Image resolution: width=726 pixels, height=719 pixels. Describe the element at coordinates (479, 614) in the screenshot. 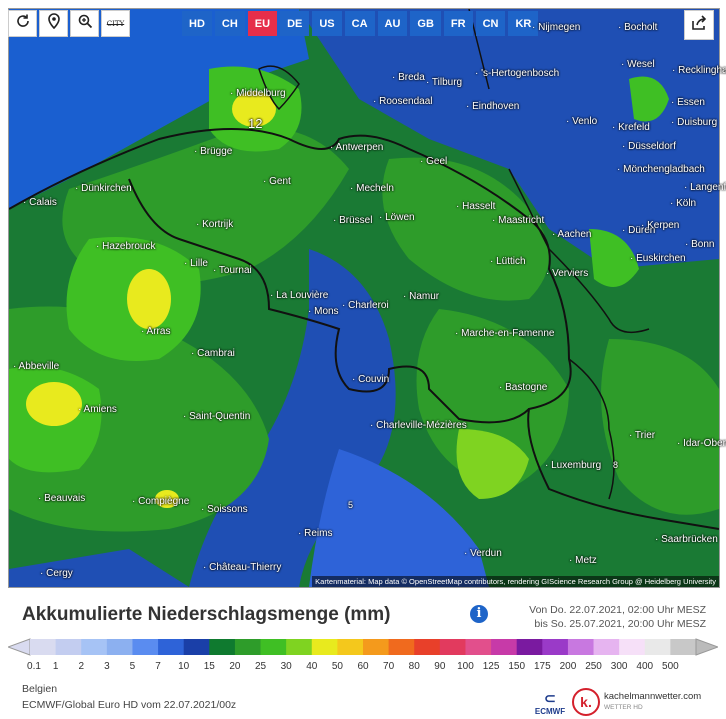

I see `info-icon: i` at that location.